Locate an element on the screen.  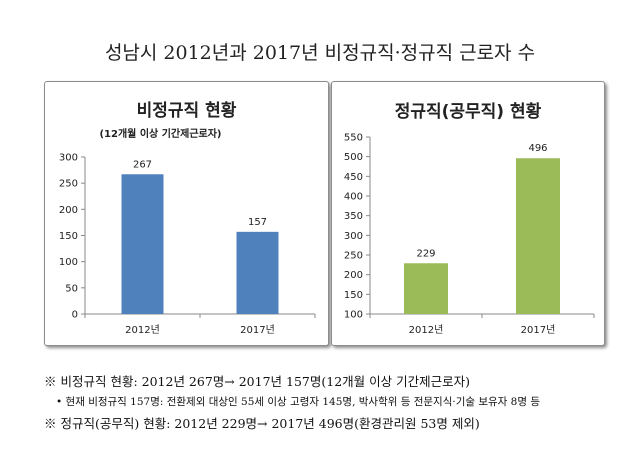
main-title: 성남시 2012년과 2017년 비정규직·정규직 근로자 수 is located at coordinates (320, 53).